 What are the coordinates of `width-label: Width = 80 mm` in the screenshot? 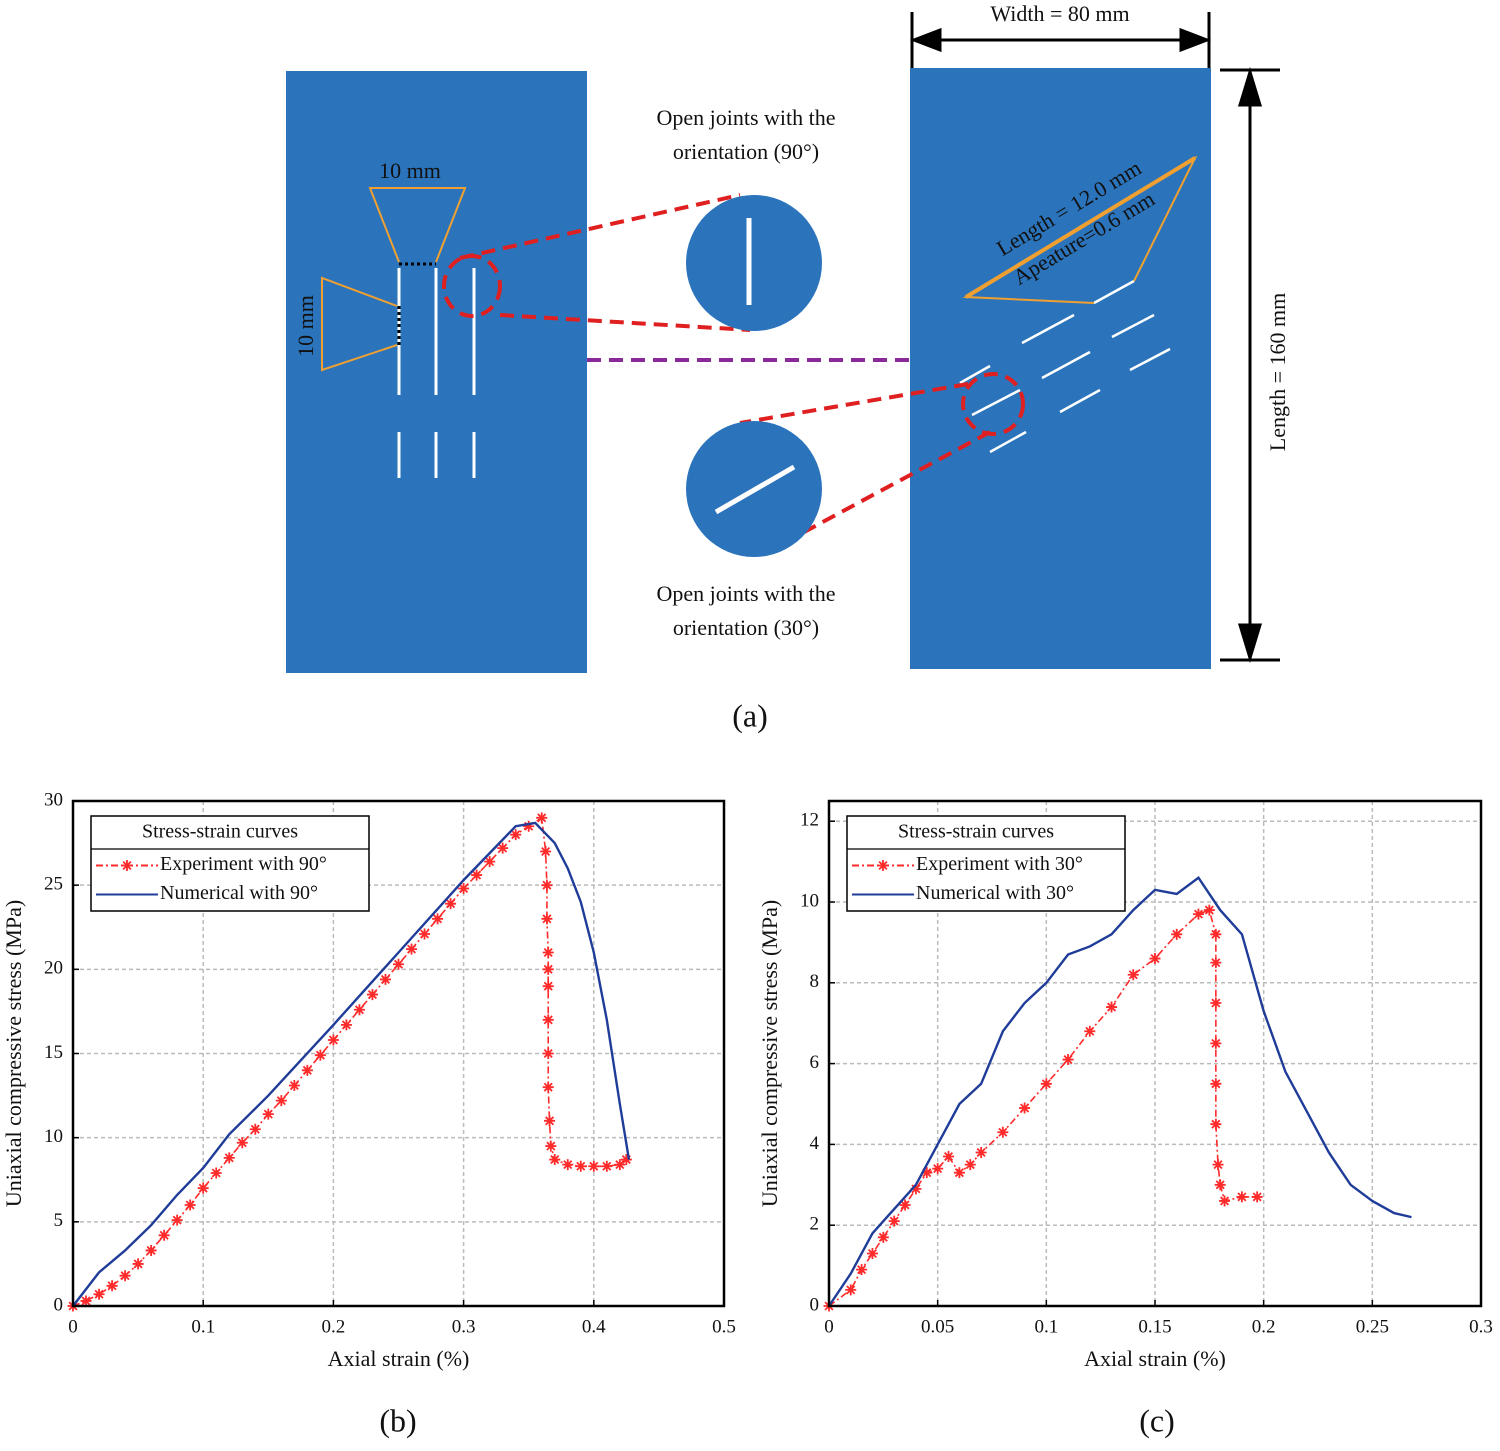 It's located at (1059, 13).